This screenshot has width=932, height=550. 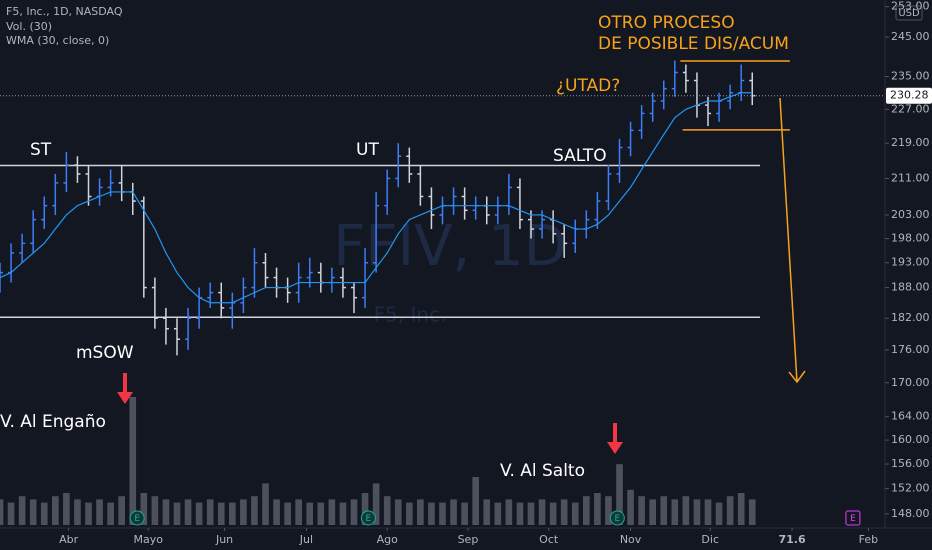 What do you see at coordinates (388, 539) in the screenshot?
I see `x-tick-label: Ago` at bounding box center [388, 539].